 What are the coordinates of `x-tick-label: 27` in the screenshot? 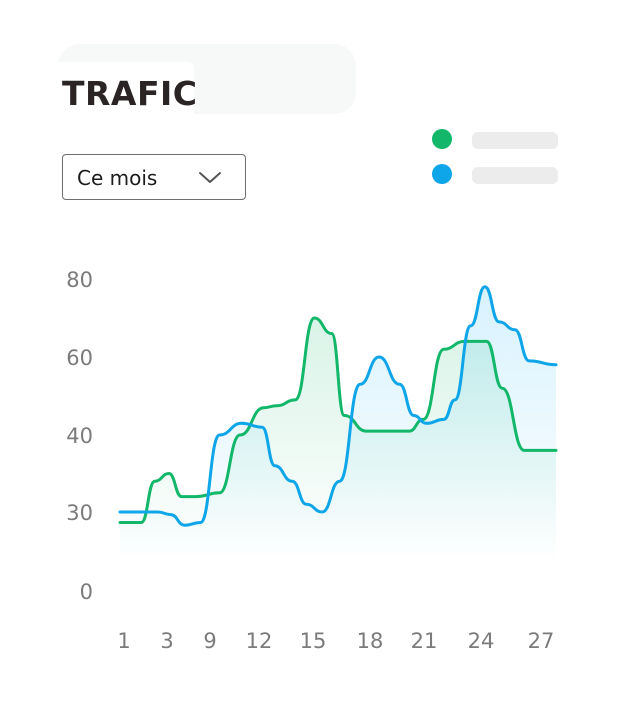 It's located at (541, 641).